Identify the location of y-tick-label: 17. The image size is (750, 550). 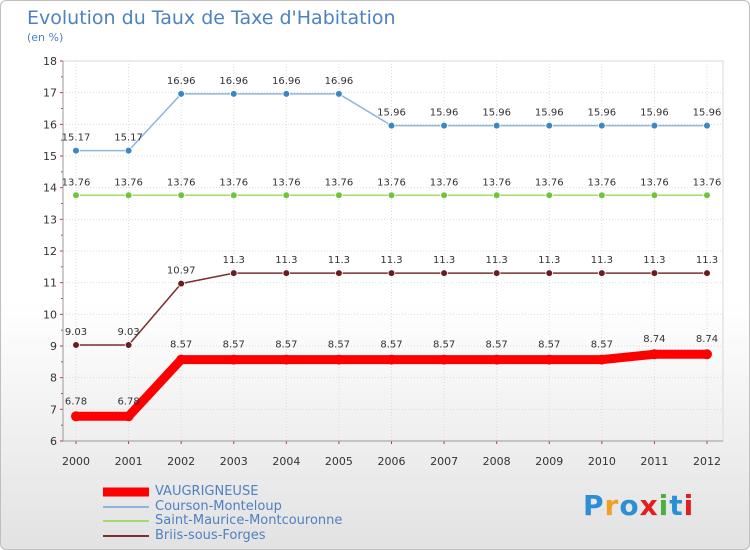
(50, 93).